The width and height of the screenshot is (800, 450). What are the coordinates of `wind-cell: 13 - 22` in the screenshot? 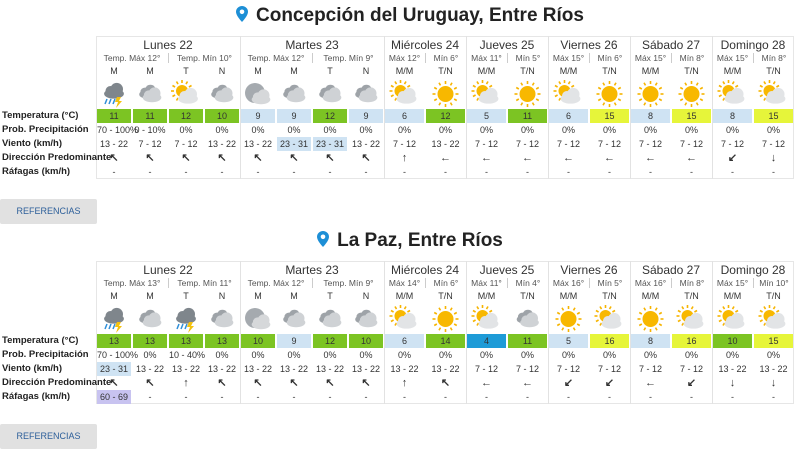 It's located at (330, 369).